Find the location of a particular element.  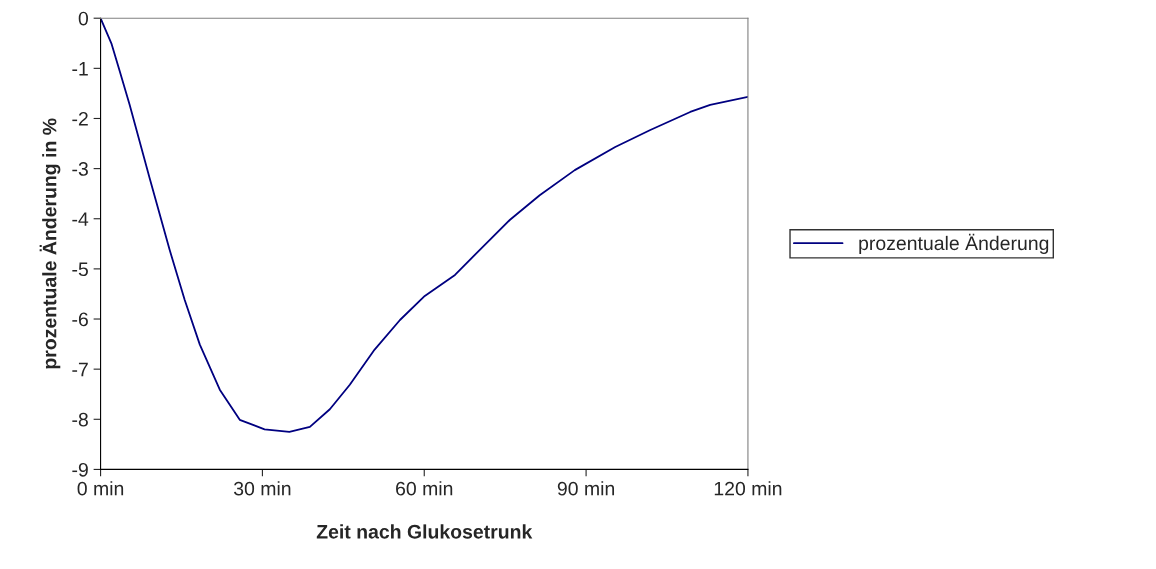

y-tick-label: -2 is located at coordinates (80, 118).